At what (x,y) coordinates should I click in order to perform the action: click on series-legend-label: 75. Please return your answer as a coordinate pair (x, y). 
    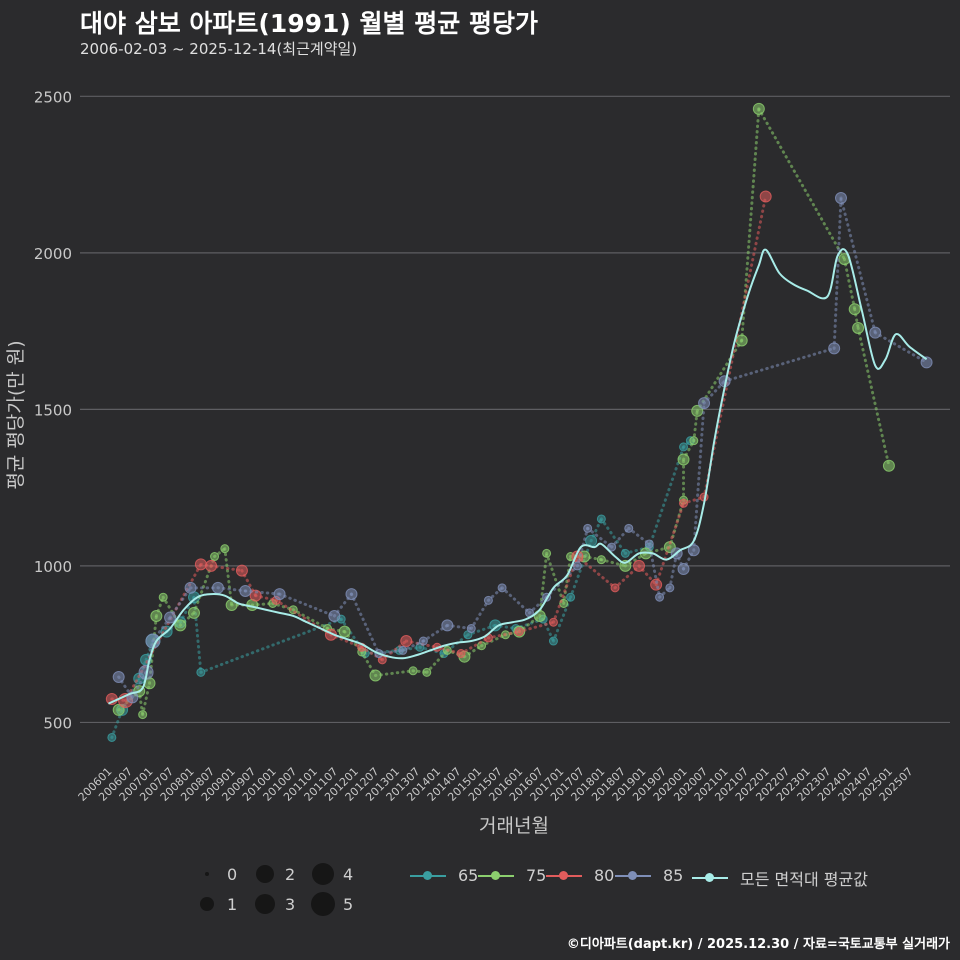
    Looking at the image, I should click on (536, 875).